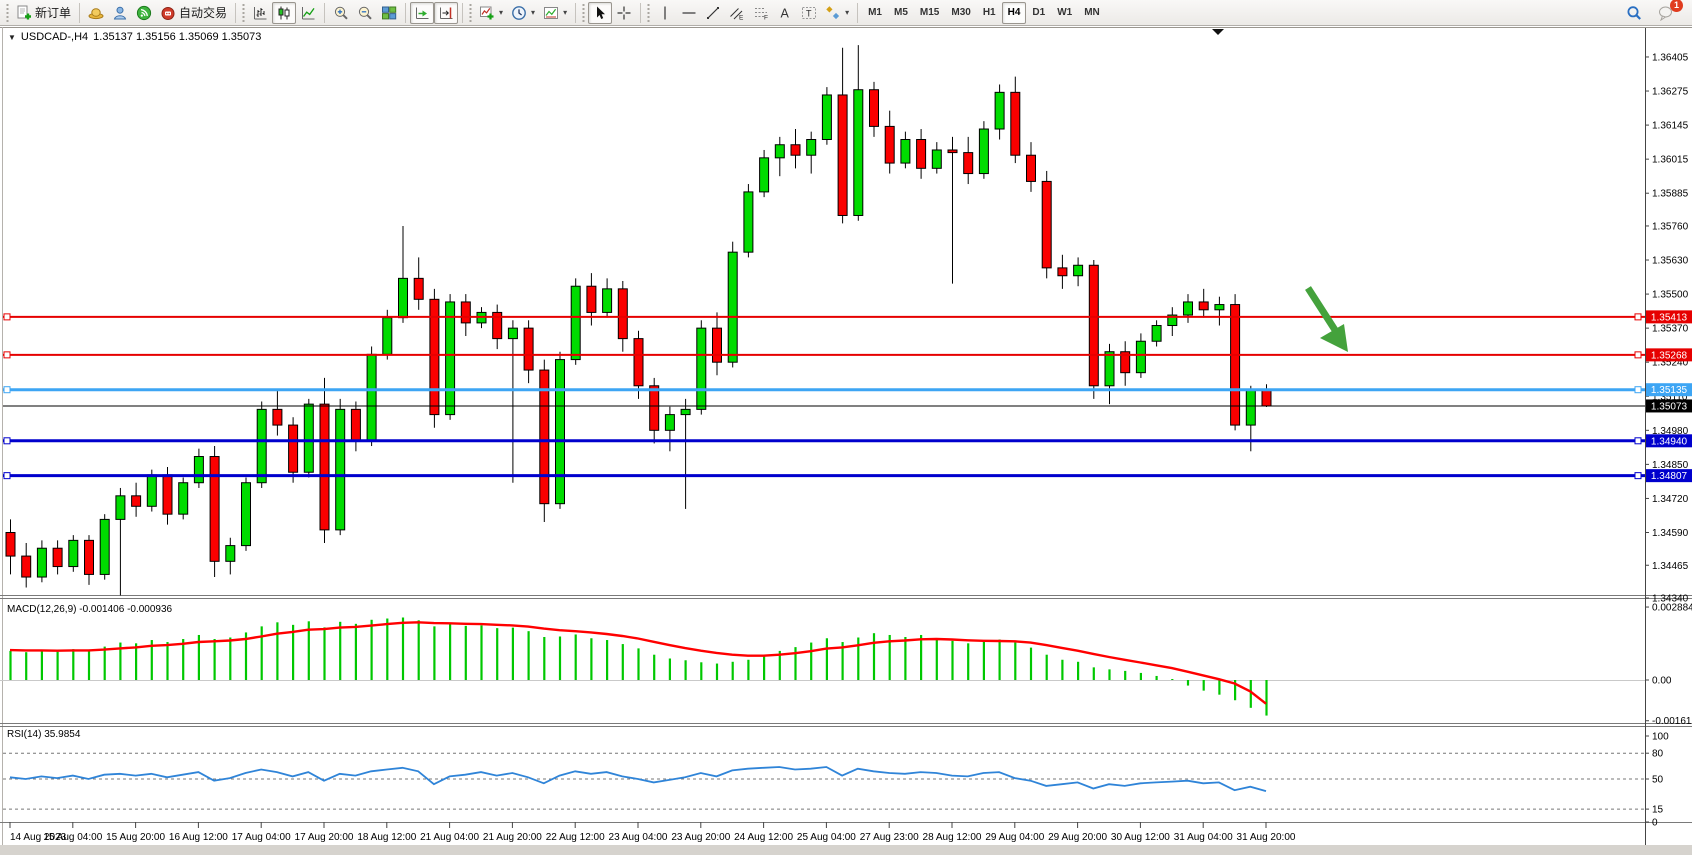  What do you see at coordinates (1670, 533) in the screenshot?
I see `price-tick-label: 1.34590` at bounding box center [1670, 533].